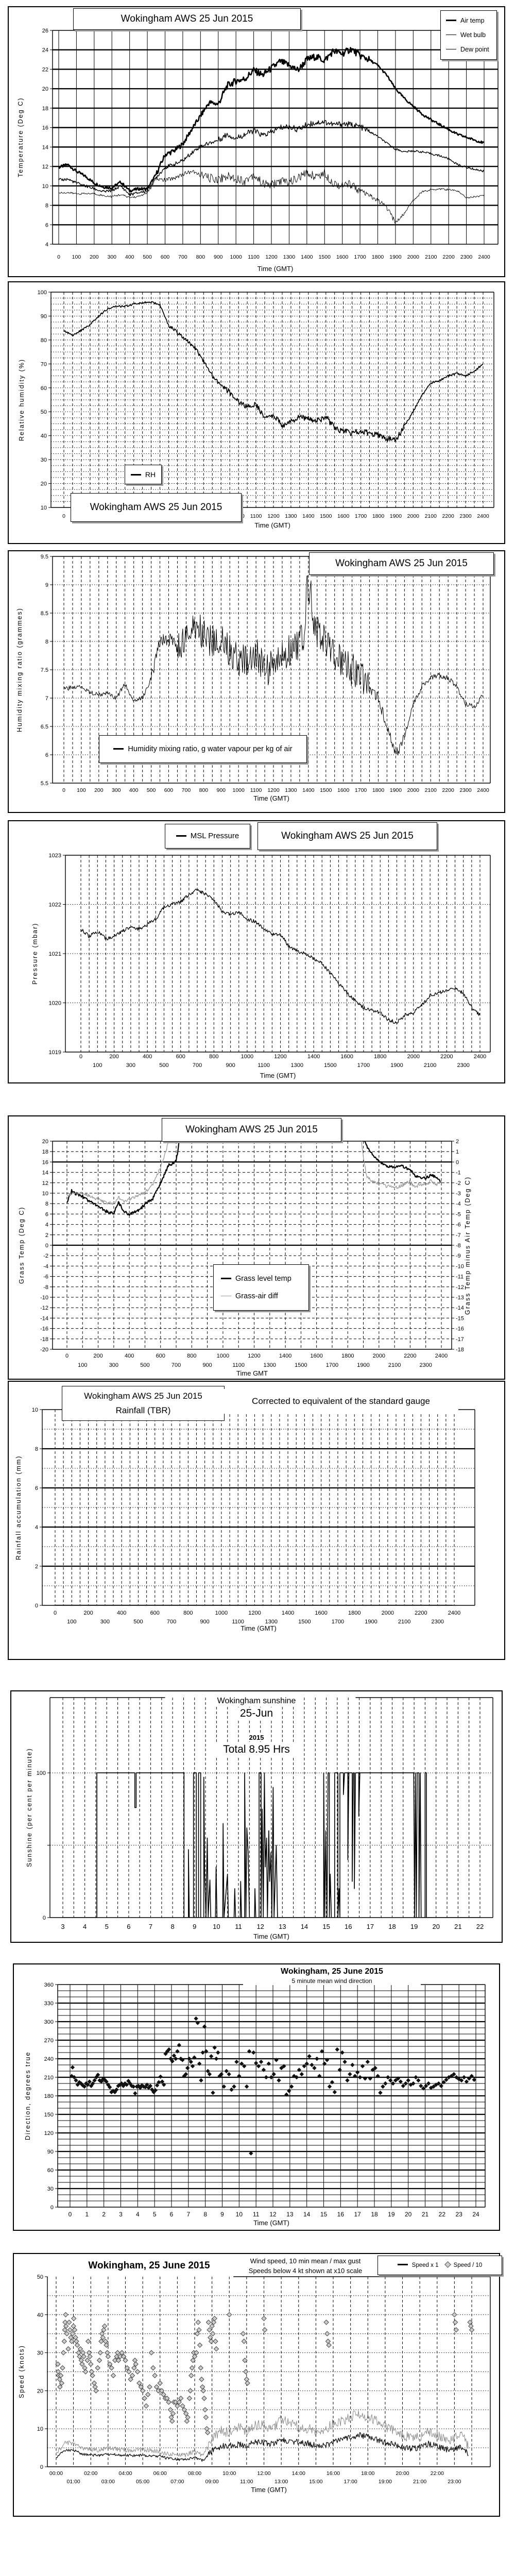 The height and width of the screenshot is (2576, 515). Describe the element at coordinates (142, 2482) in the screenshot. I see `svg-text: 05:00` at that location.